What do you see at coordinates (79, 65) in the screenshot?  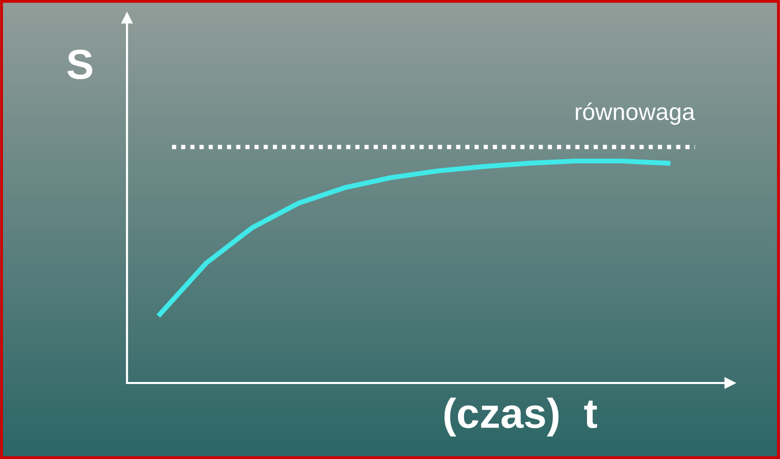 I see `y-axis-title: S` at bounding box center [79, 65].